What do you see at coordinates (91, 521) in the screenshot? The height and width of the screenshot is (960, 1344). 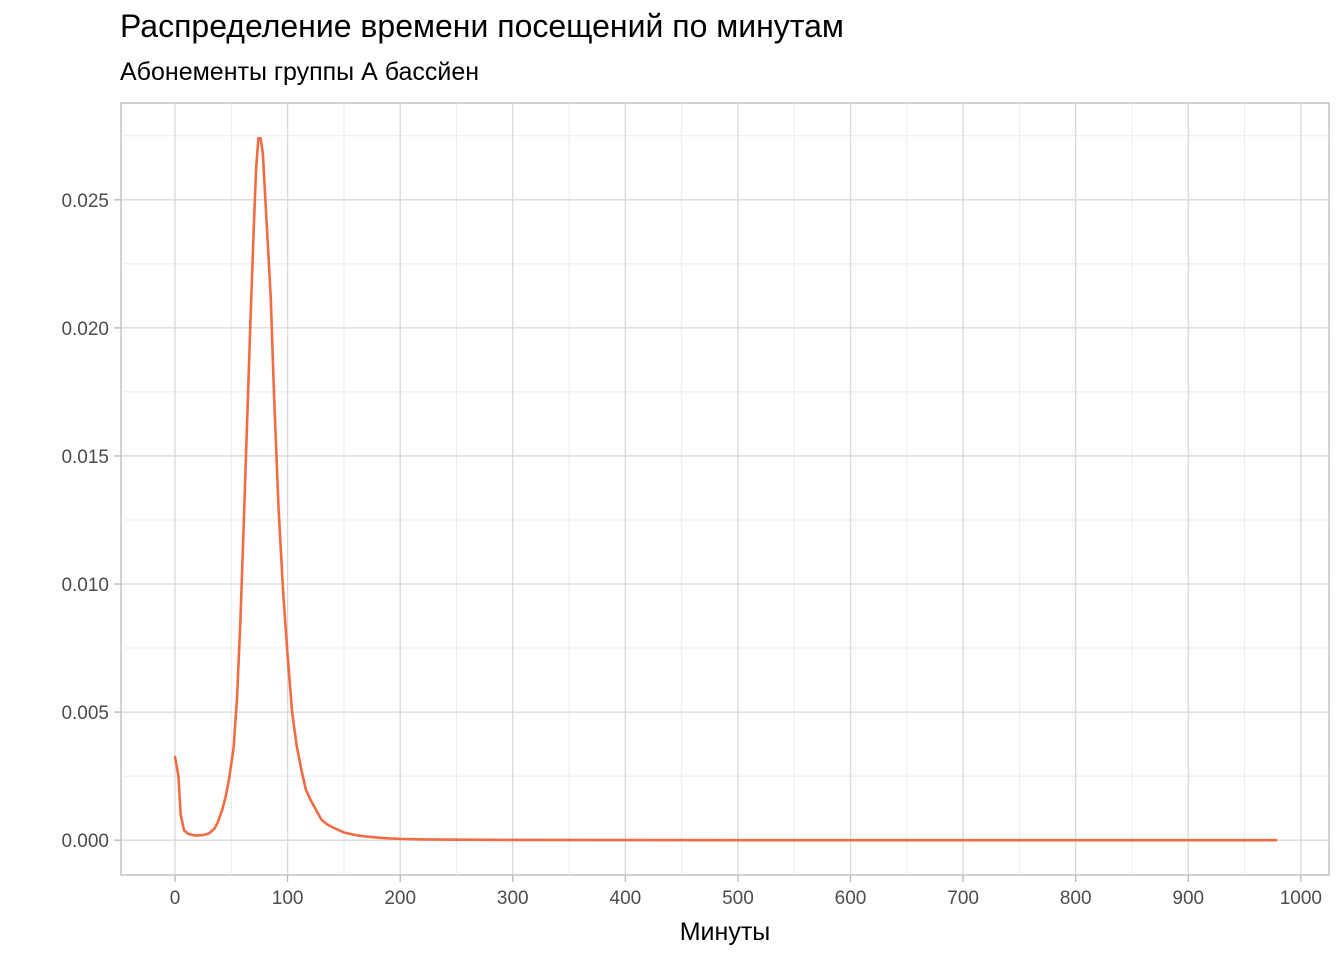 I see `y-axis: 0.000 0.005 0.010 0.015 0.020 0.025` at bounding box center [91, 521].